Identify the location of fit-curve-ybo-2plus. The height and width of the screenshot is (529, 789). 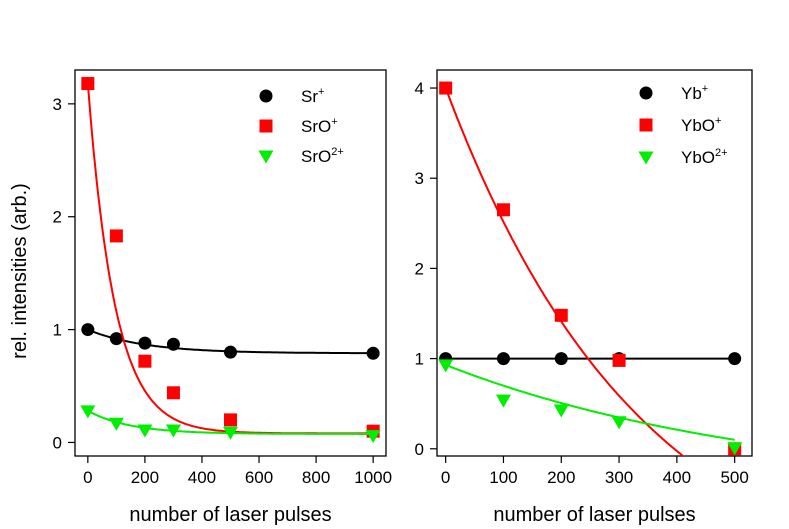
(590, 402).